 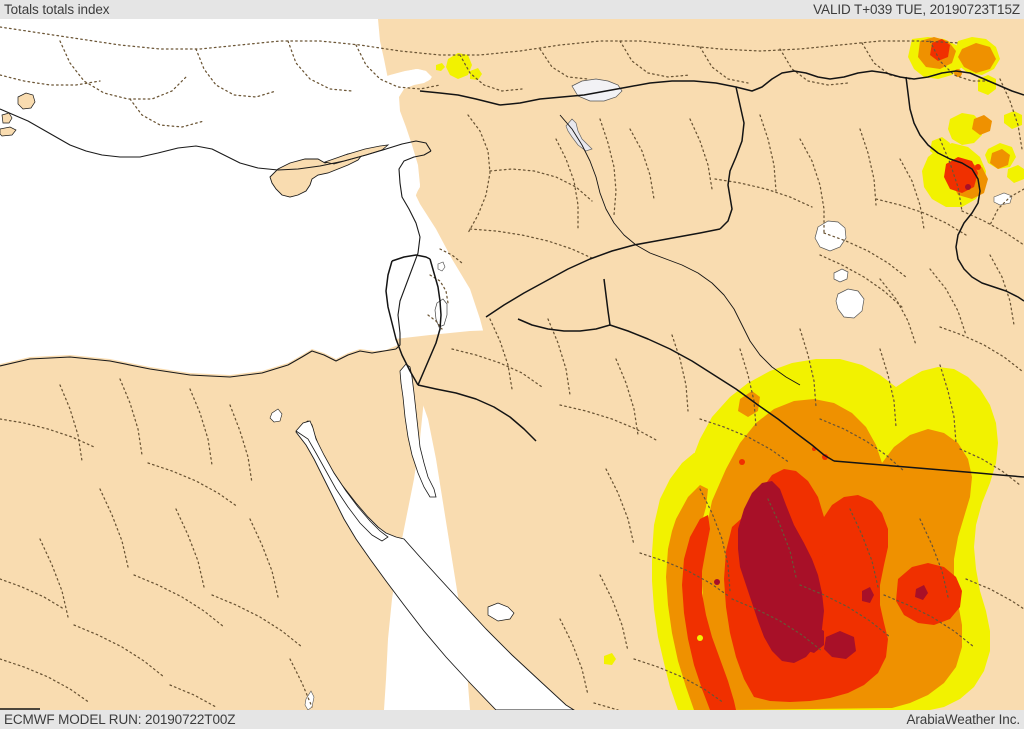 I want to click on valid-time-label: VALID T+039 TUE, 20190723T15Z, so click(x=916, y=9).